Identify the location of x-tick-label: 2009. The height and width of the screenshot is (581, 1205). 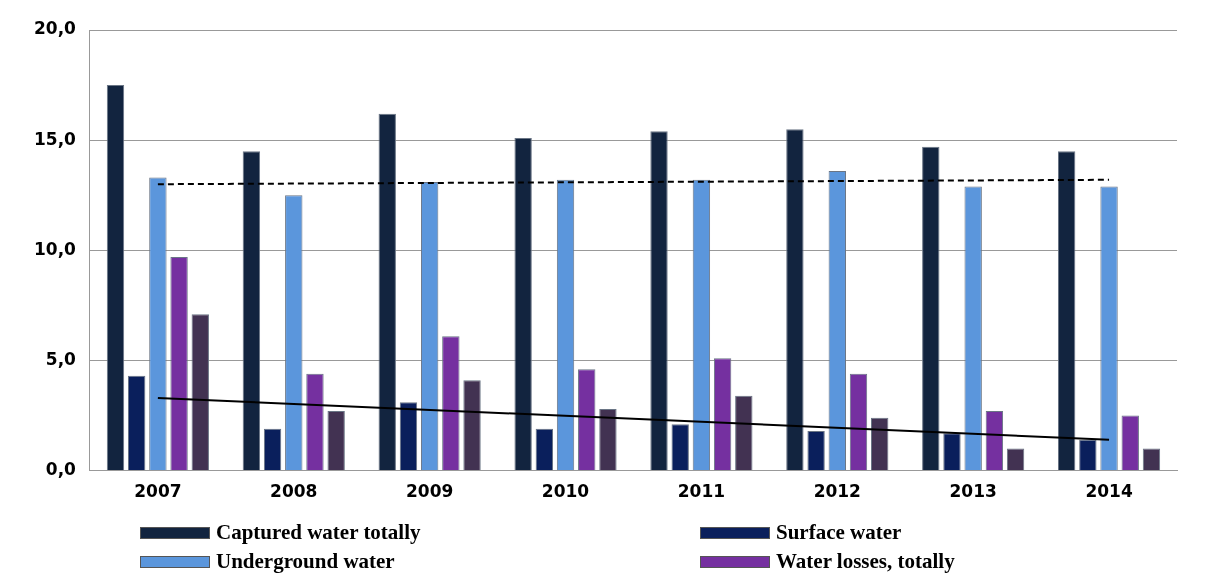
(429, 491).